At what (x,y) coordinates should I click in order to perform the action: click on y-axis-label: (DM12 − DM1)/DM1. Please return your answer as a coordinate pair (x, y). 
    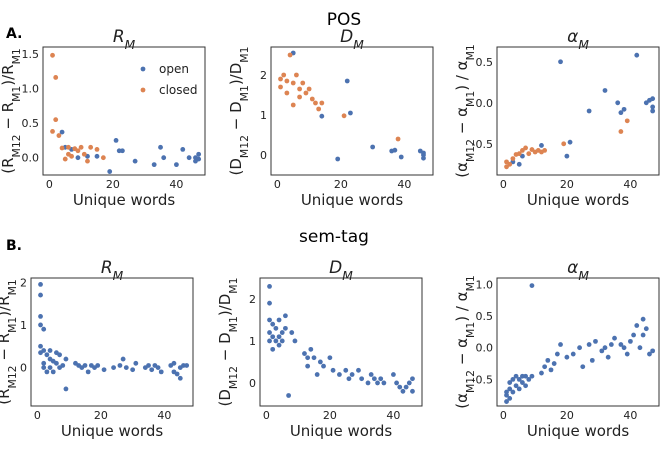
    Looking at the image, I should click on (228, 342).